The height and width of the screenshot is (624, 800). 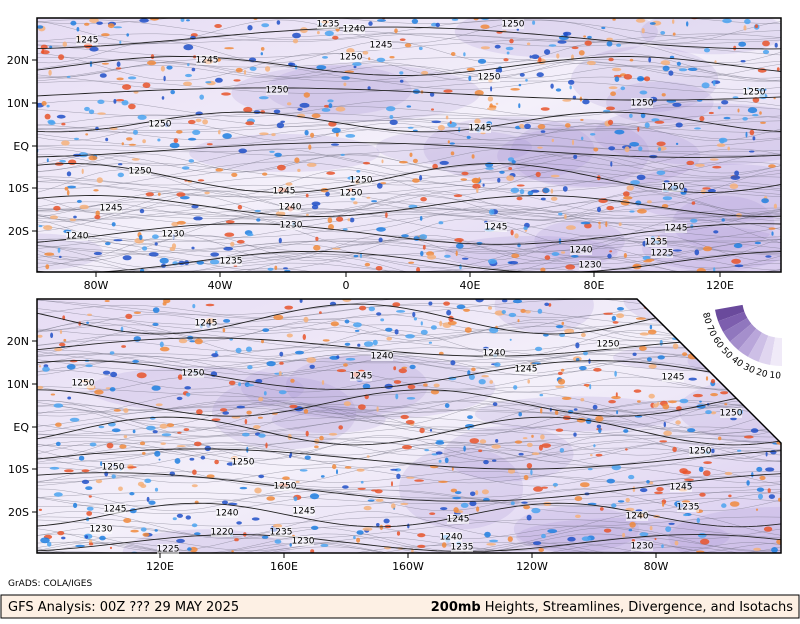 What do you see at coordinates (123, 607) in the screenshot?
I see `footer-left: GFS Analysis: 00Z ??? 29 MAY 2025` at bounding box center [123, 607].